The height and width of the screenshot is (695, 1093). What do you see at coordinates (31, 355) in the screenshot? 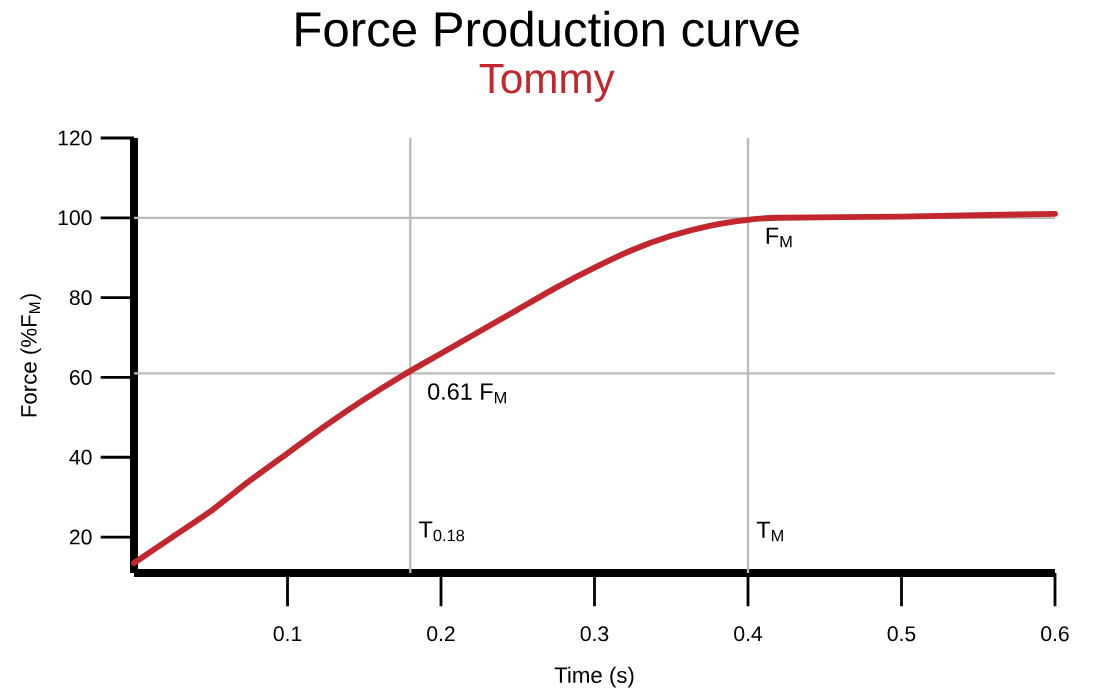
I see `y-axis-title: Force (%F$_{M}$)` at bounding box center [31, 355].